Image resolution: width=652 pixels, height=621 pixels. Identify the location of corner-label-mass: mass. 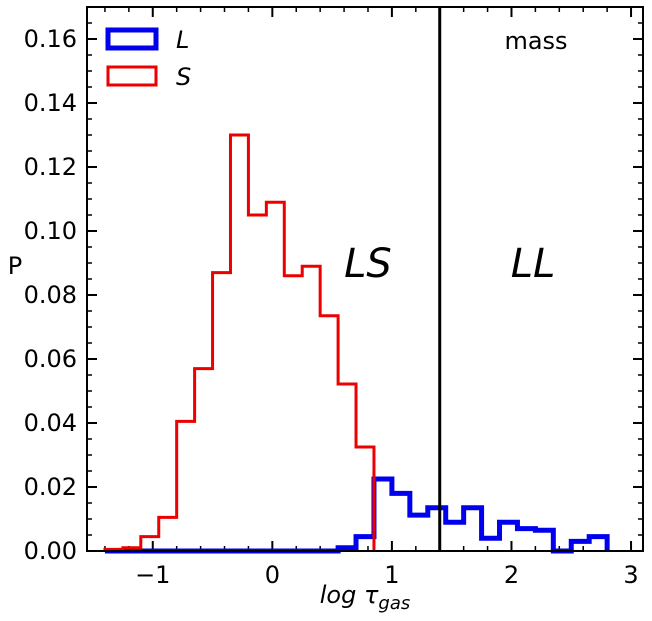
(535, 41).